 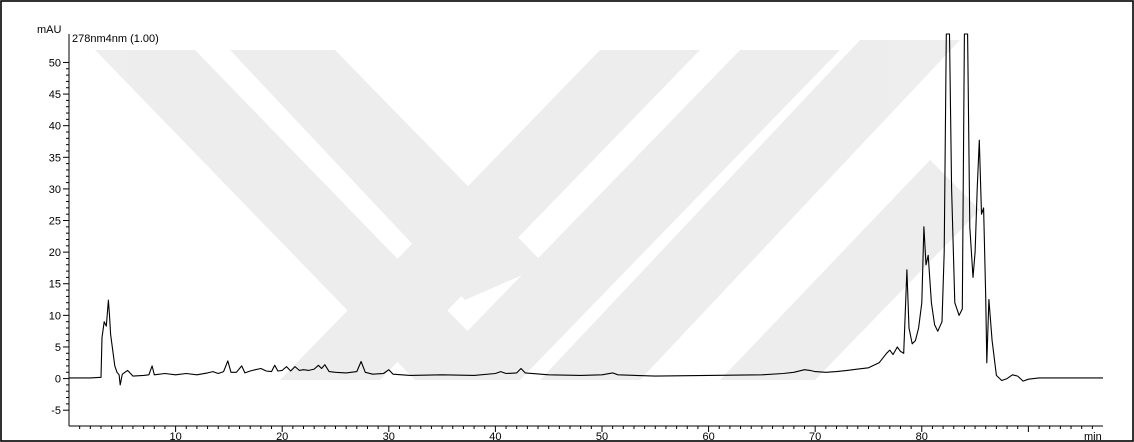 I want to click on y-tick-label: 45, so click(x=55, y=95).